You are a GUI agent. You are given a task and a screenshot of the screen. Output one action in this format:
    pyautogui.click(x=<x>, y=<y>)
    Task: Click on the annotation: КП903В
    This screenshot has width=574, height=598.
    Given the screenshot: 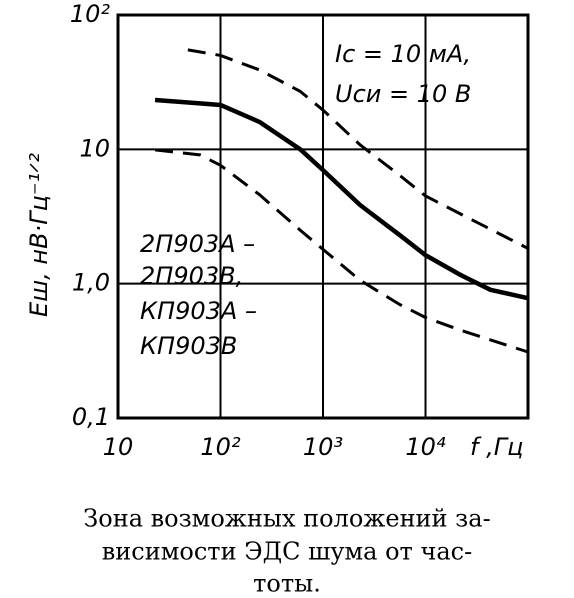 What is the action you would take?
    pyautogui.click(x=188, y=346)
    